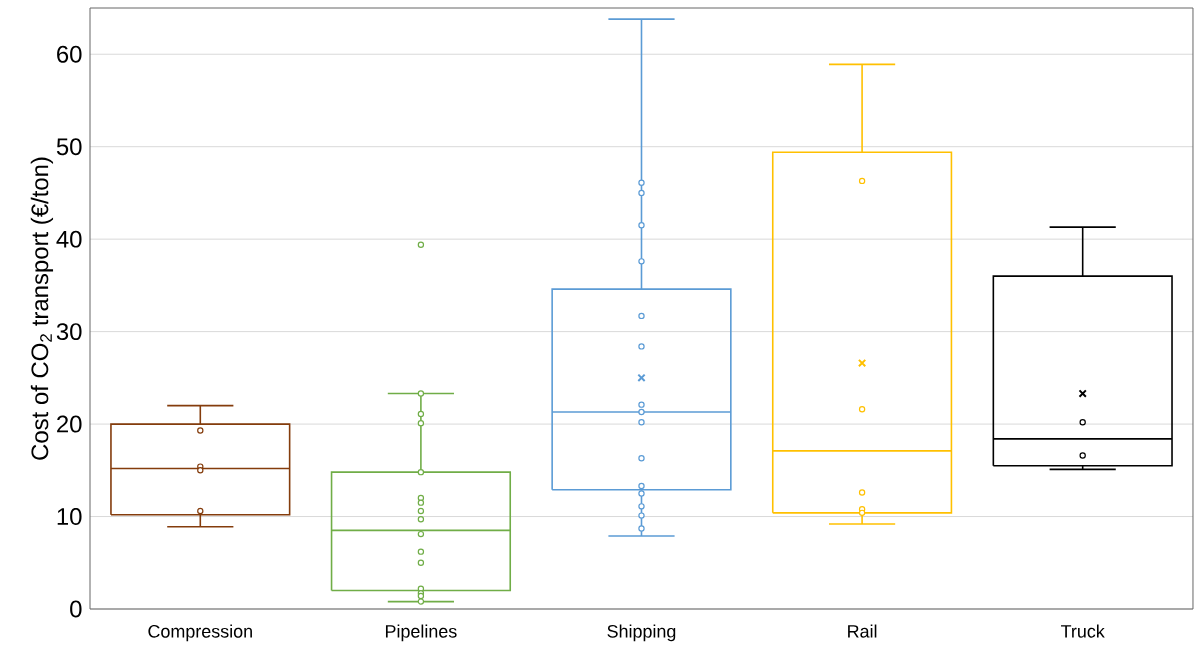 The height and width of the screenshot is (659, 1195). What do you see at coordinates (641, 633) in the screenshot?
I see `x-tick-label: Shipping` at bounding box center [641, 633].